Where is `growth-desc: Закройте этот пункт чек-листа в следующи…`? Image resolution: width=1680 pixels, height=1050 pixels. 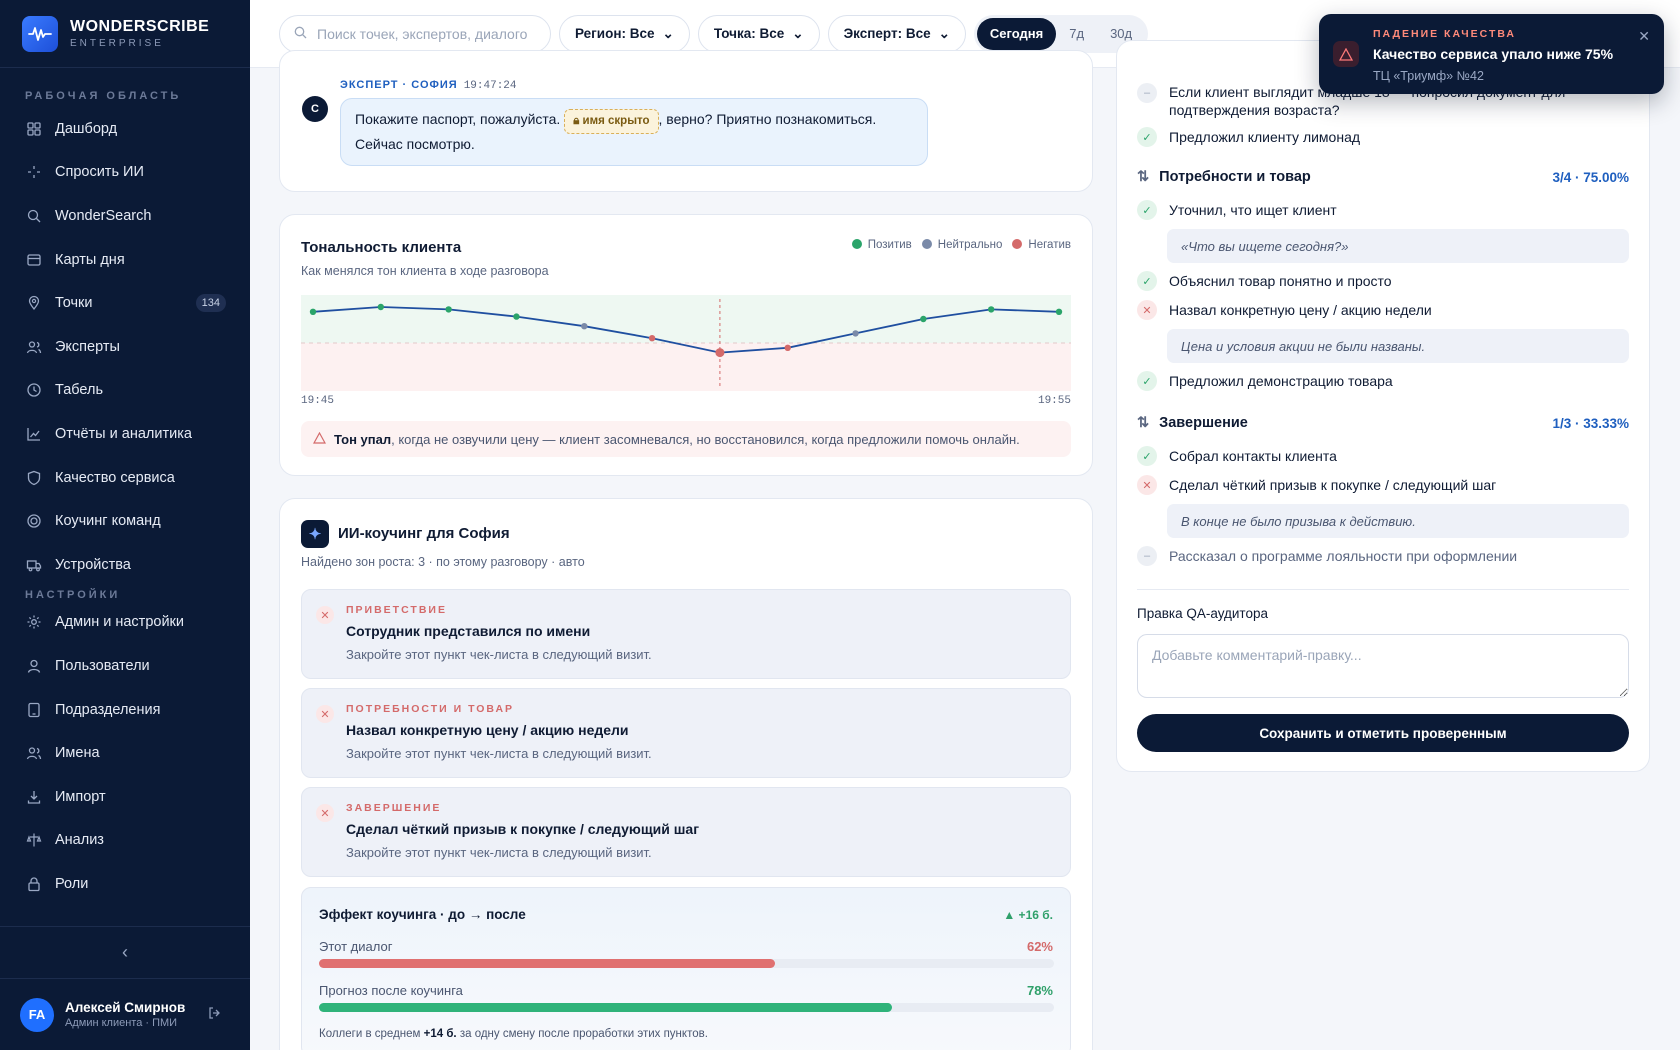 growth-desc: Закройте этот пункт чек-листа в следующи… is located at coordinates (499, 753).